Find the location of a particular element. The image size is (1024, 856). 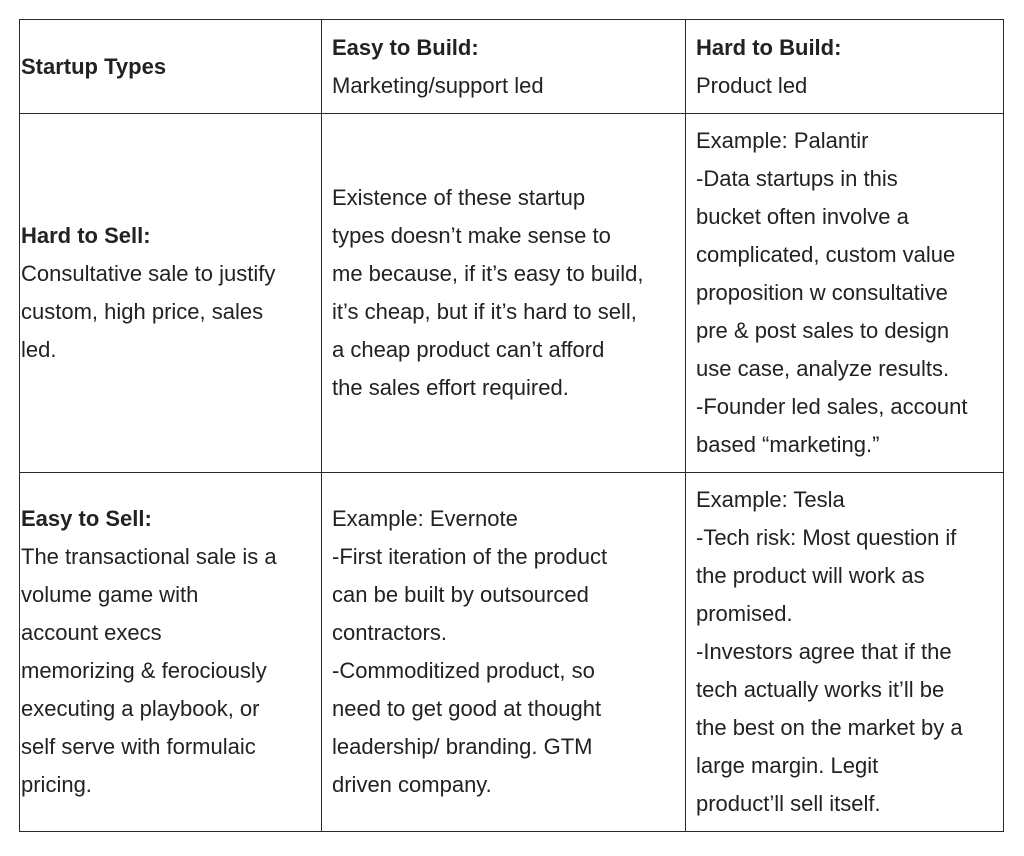

cell-text-line: based “marketing.” is located at coordinates (788, 444).